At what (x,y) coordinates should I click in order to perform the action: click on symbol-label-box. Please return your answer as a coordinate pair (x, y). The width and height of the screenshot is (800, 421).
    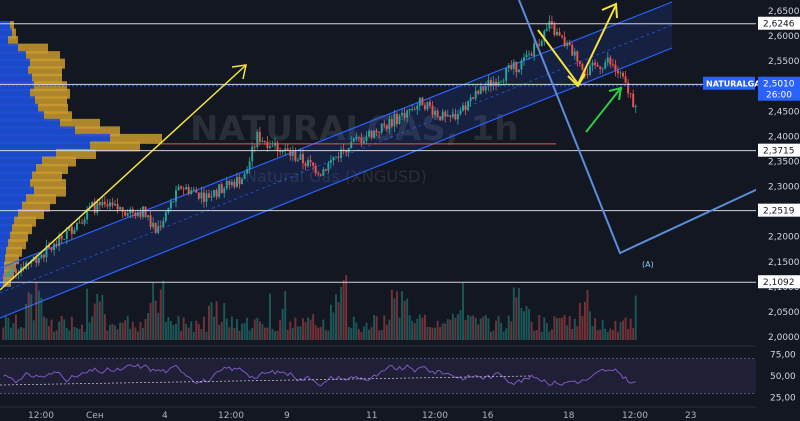
    Looking at the image, I should click on (729, 83).